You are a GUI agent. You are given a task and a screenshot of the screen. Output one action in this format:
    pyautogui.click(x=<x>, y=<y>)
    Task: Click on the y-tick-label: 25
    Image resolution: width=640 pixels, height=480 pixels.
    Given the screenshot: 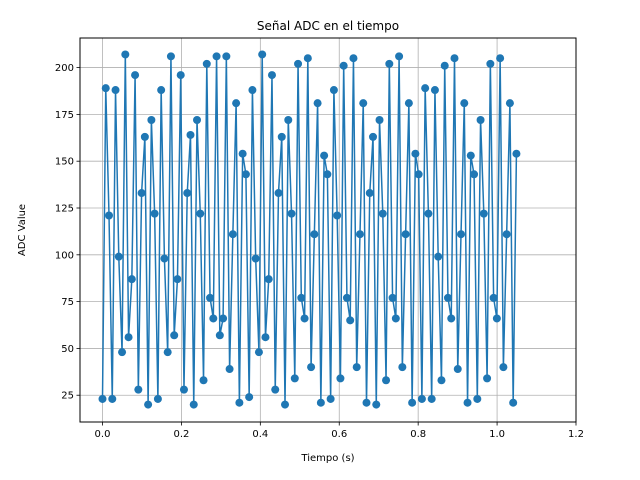 What is the action you would take?
    pyautogui.click(x=67, y=396)
    